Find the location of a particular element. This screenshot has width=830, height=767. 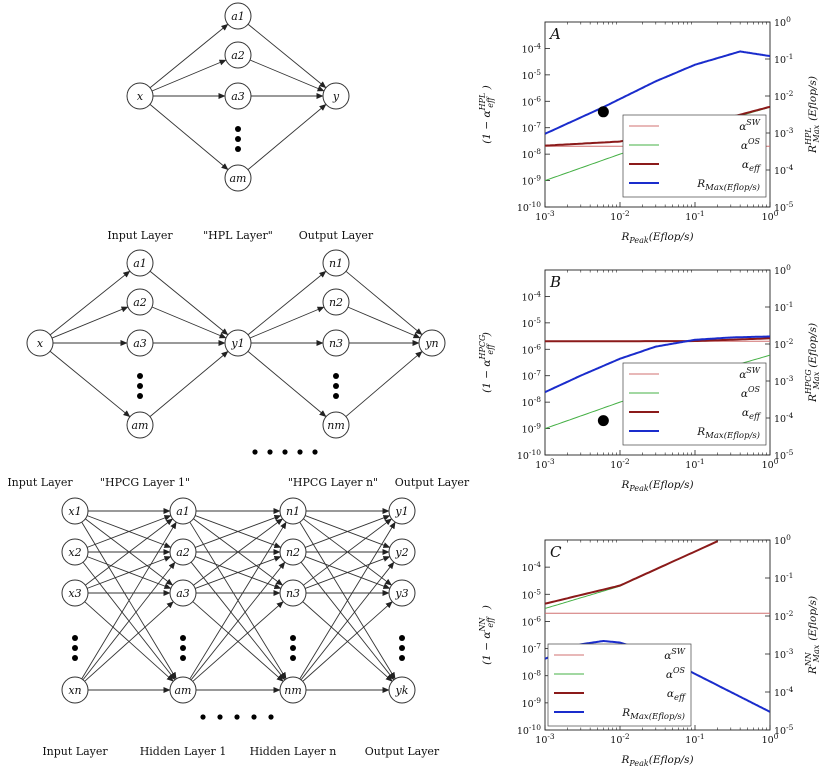

d1-ellipsis-dots is located at coordinates (238, 139).